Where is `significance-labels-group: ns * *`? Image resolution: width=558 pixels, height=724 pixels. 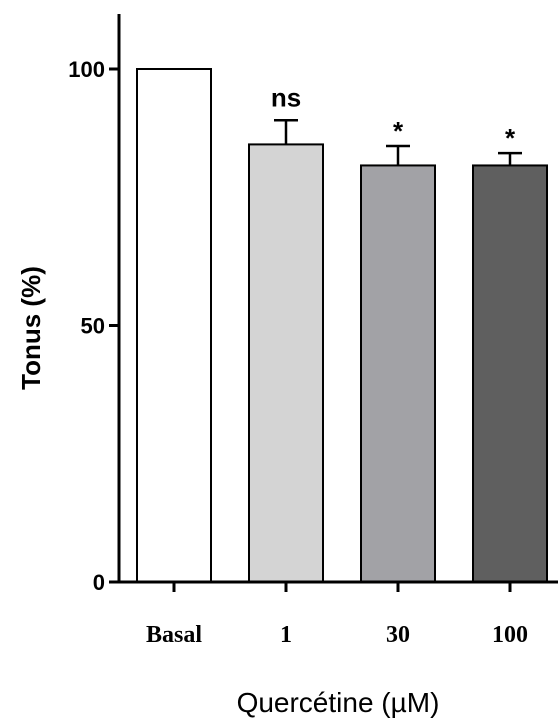
significance-labels-group: ns * * is located at coordinates (393, 117).